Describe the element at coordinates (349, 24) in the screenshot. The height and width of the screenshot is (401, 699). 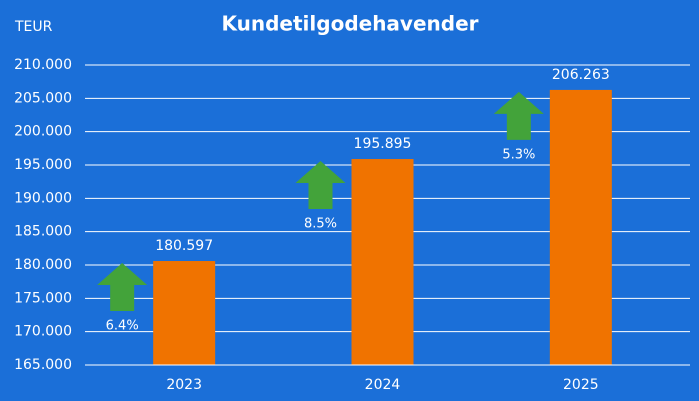
I see `chart-title: Kundetilgodehavender` at that location.